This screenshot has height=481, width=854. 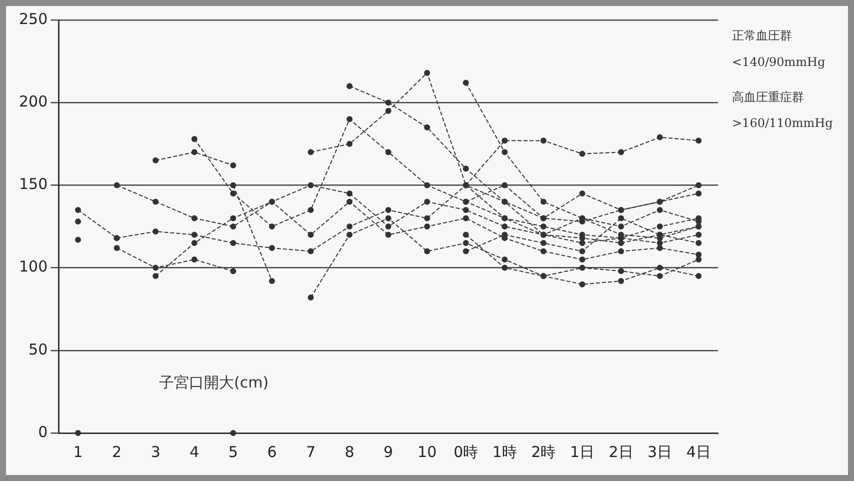 I want to click on x-tick-label: 8, so click(x=349, y=451).